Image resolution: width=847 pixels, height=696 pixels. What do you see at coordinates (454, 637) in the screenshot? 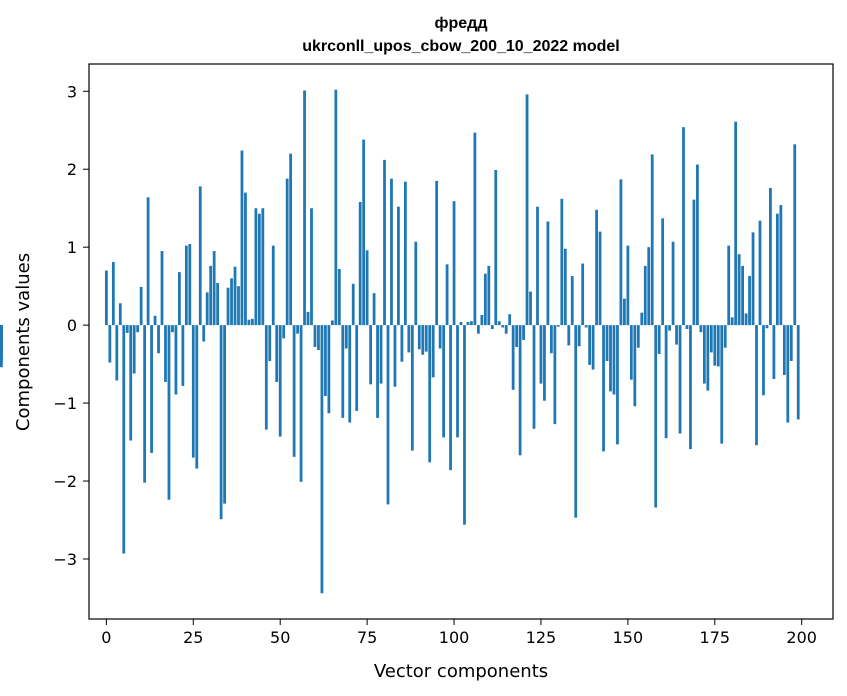
I see `x-tick-label: 100` at bounding box center [454, 637].